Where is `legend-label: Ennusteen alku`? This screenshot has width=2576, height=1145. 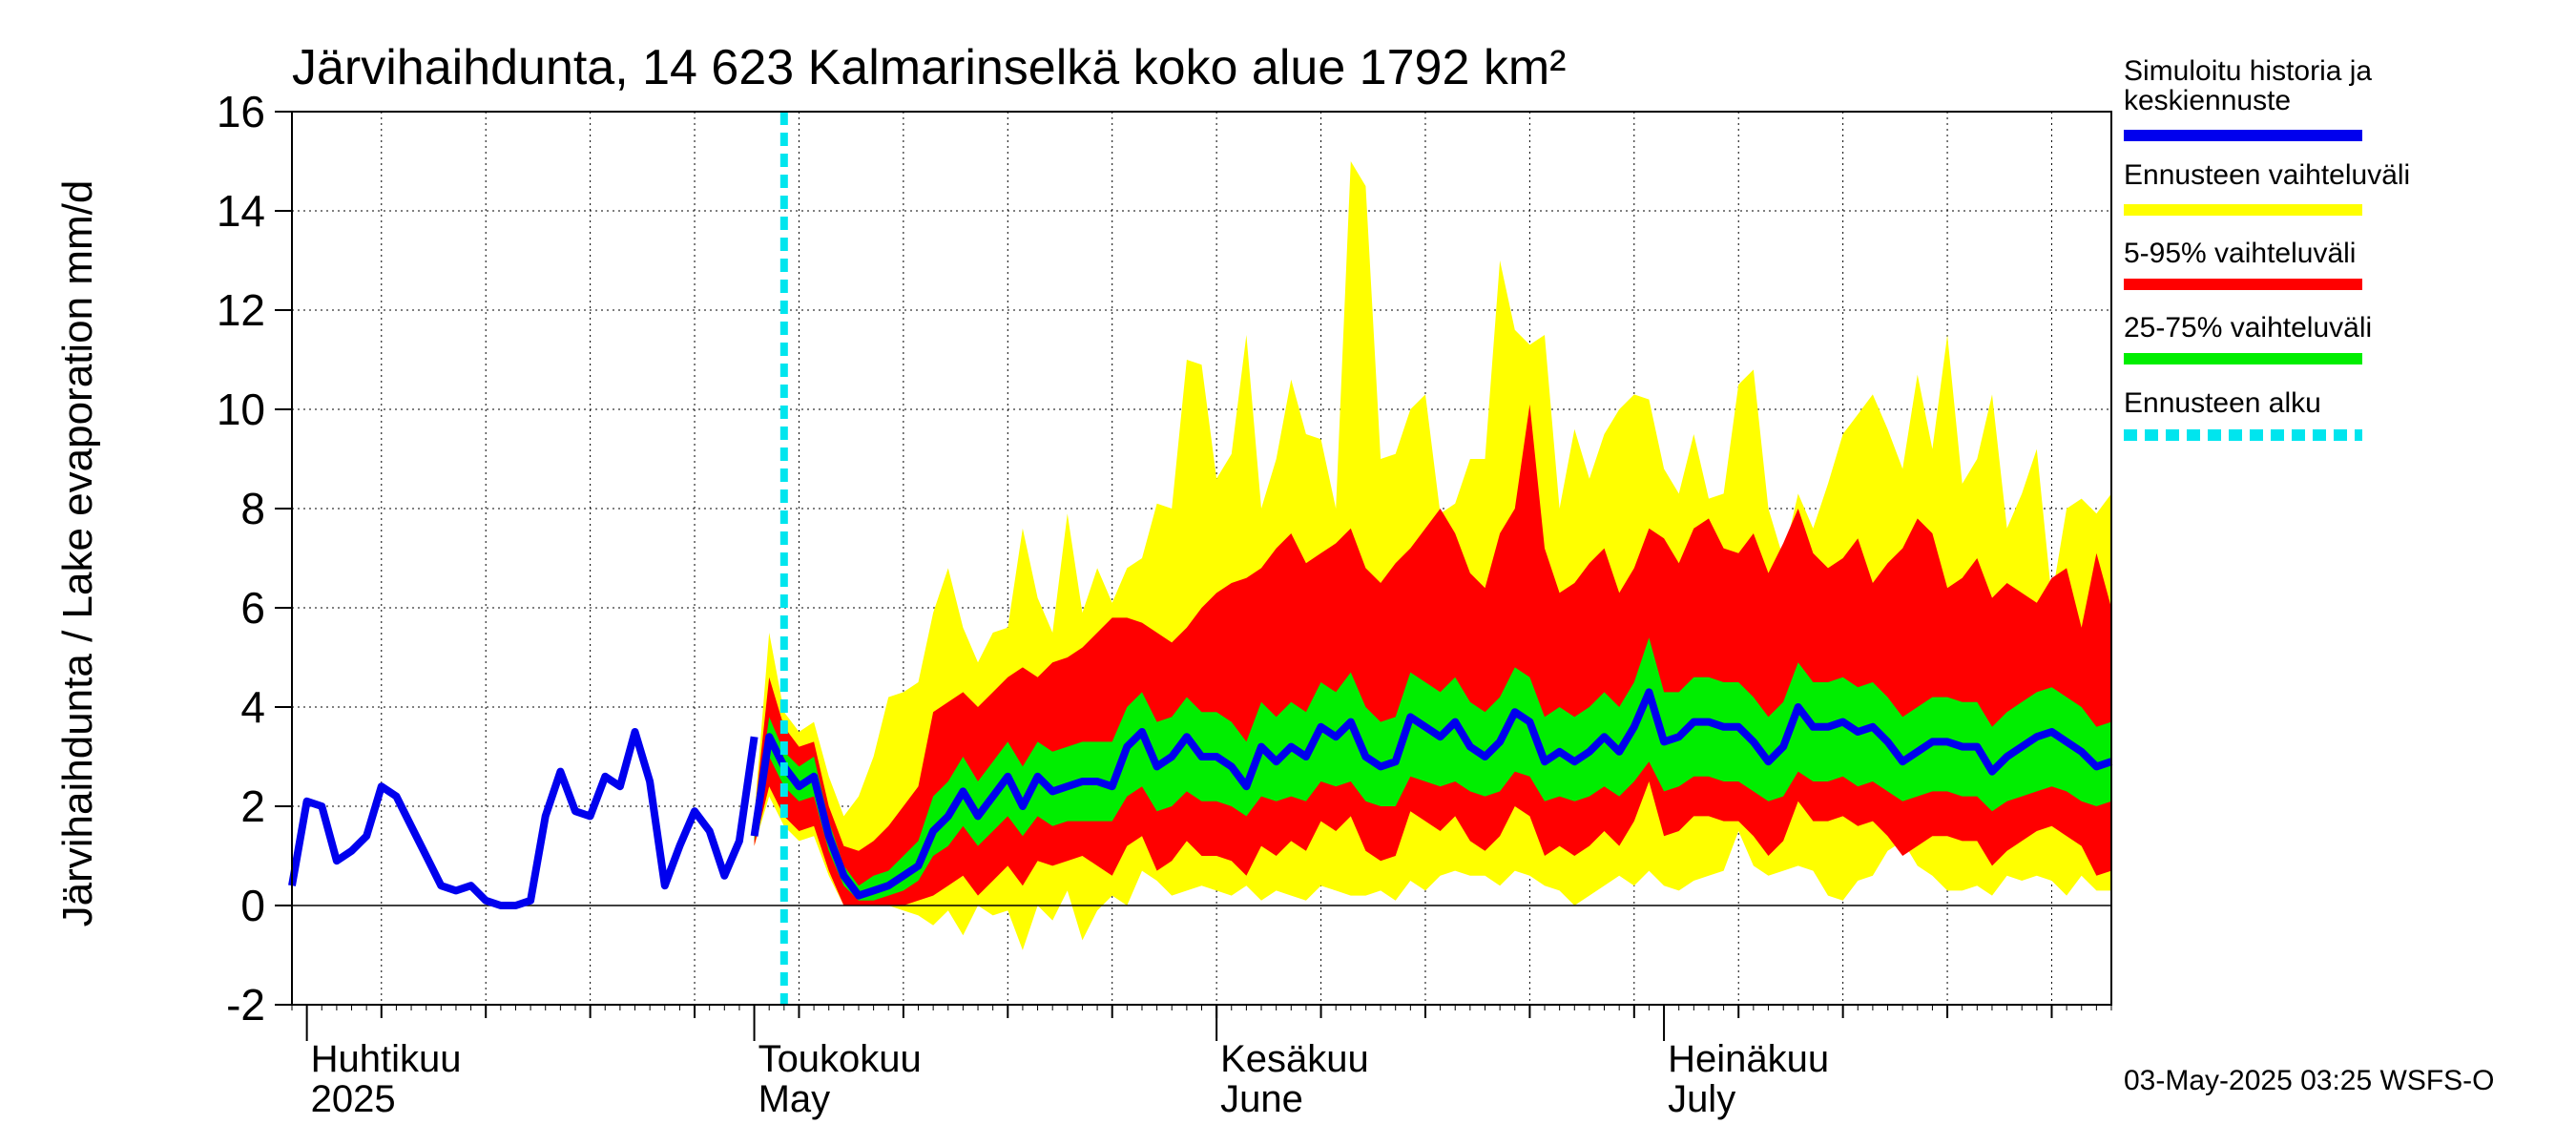
legend-label: Ennusteen alku is located at coordinates (2222, 403).